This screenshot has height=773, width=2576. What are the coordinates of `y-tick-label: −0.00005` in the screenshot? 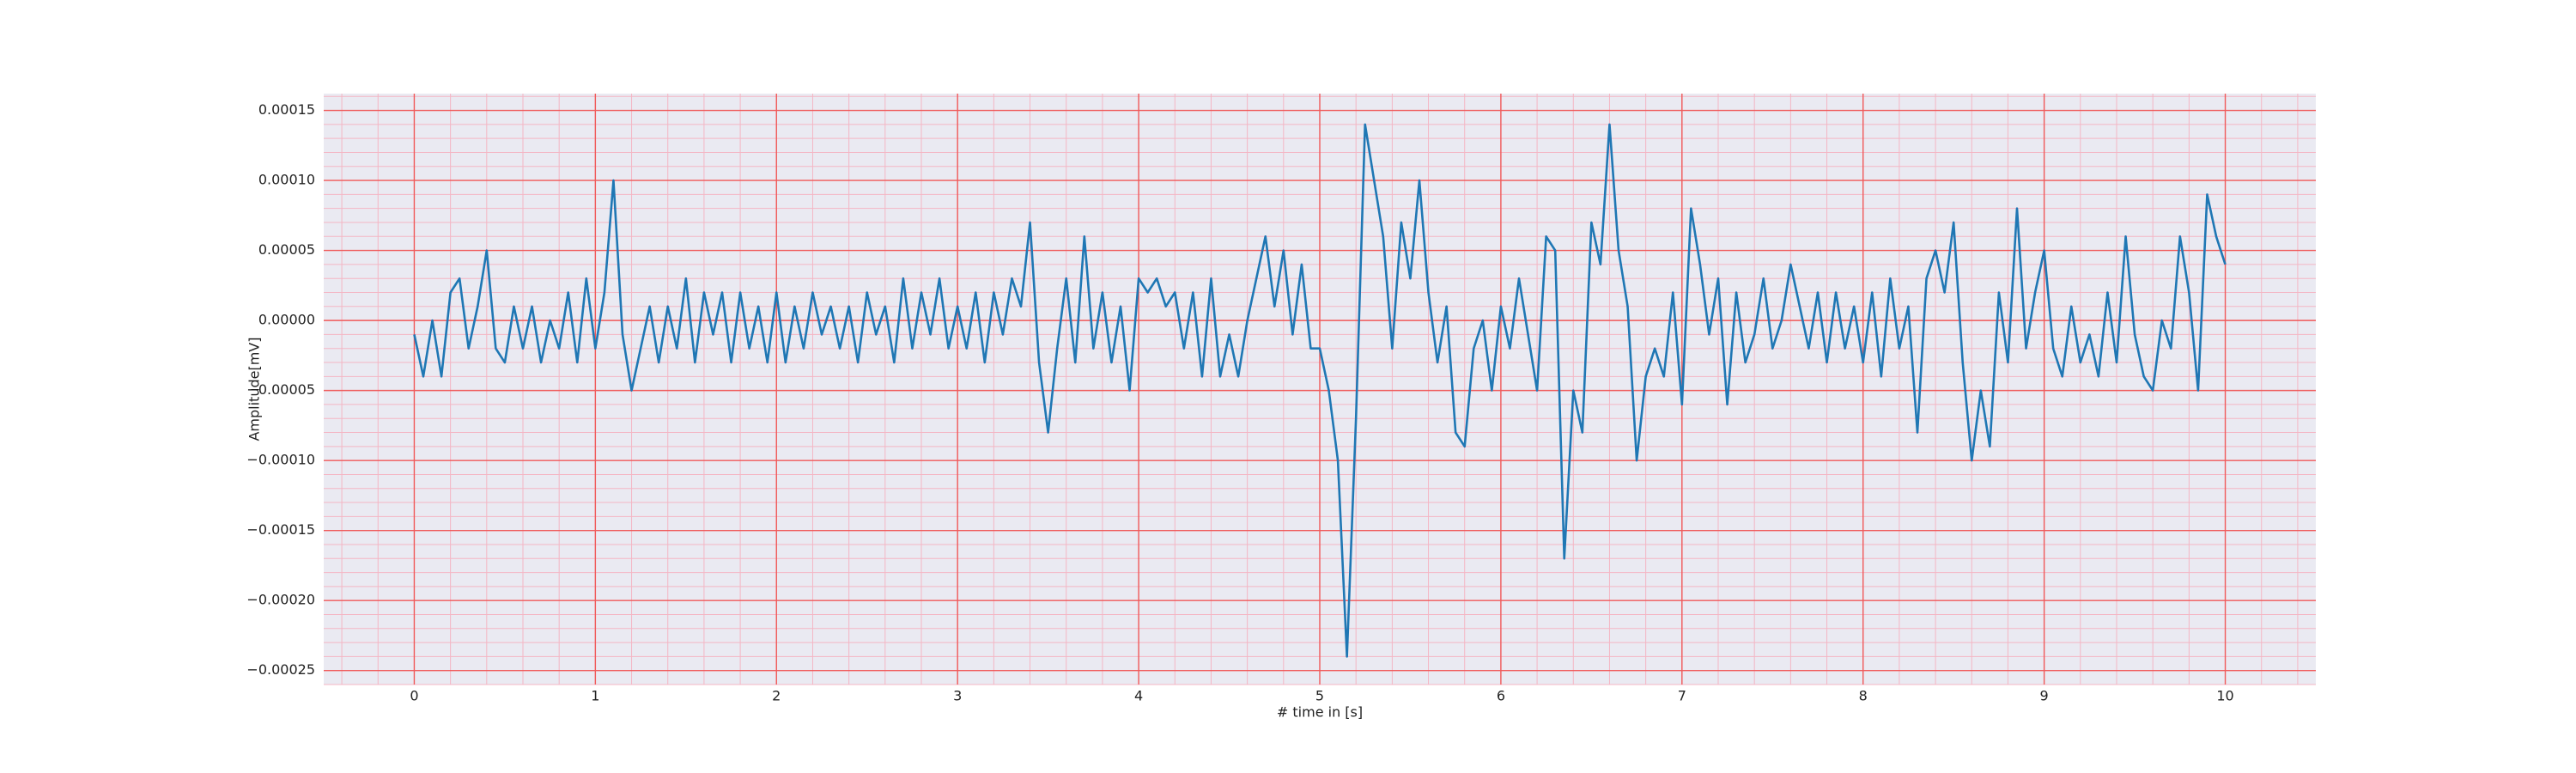 It's located at (280, 389).